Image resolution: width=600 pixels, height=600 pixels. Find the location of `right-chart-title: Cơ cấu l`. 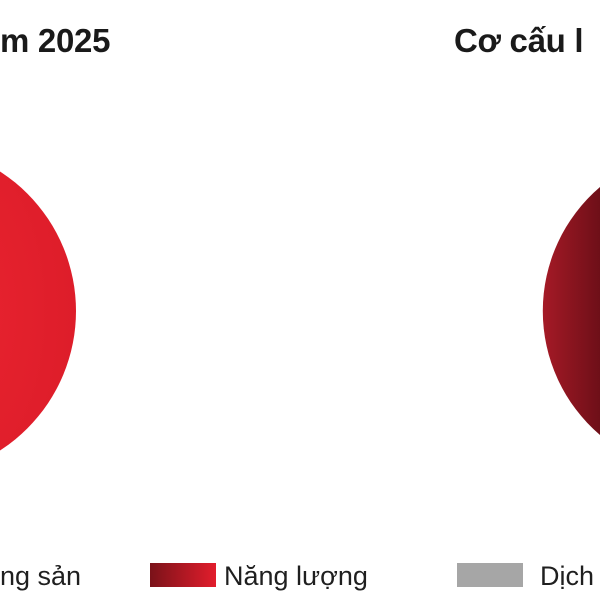

right-chart-title: Cơ cấu l is located at coordinates (519, 40).